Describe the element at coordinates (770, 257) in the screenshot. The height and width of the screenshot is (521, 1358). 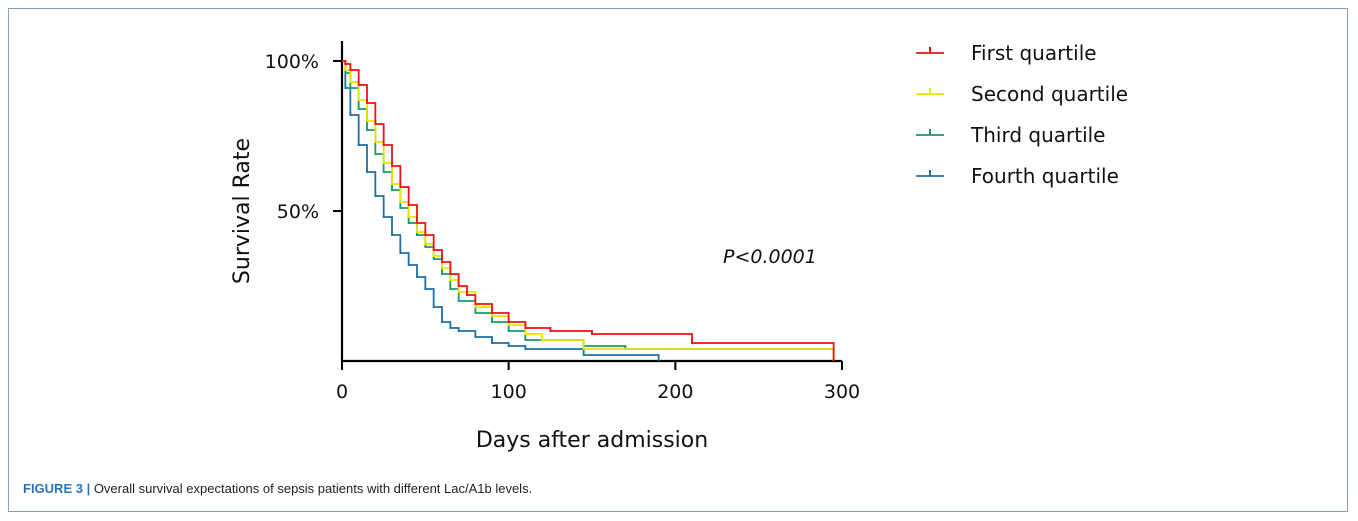
I see `p-value-annotation: P<0.0001` at that location.